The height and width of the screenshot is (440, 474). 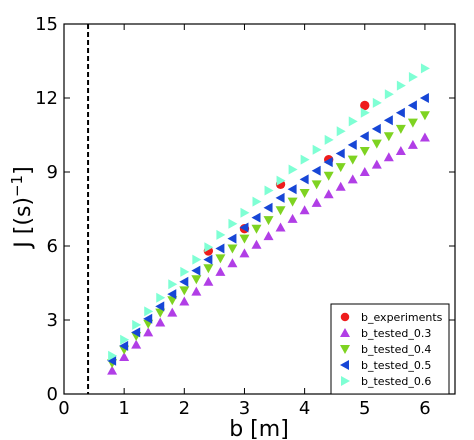 I want to click on y-tick-label: 3, so click(x=52, y=320).